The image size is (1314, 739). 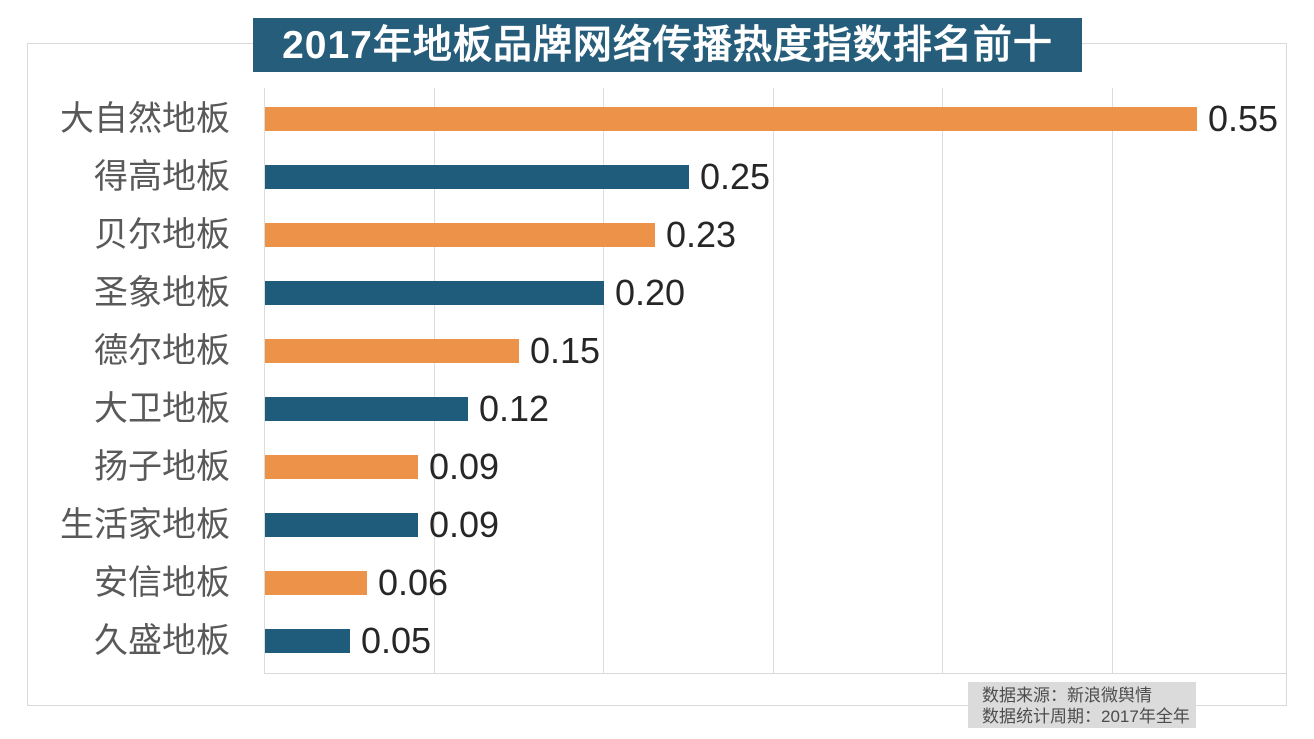 What do you see at coordinates (162, 234) in the screenshot?
I see `category-label: 贝尔地板` at bounding box center [162, 234].